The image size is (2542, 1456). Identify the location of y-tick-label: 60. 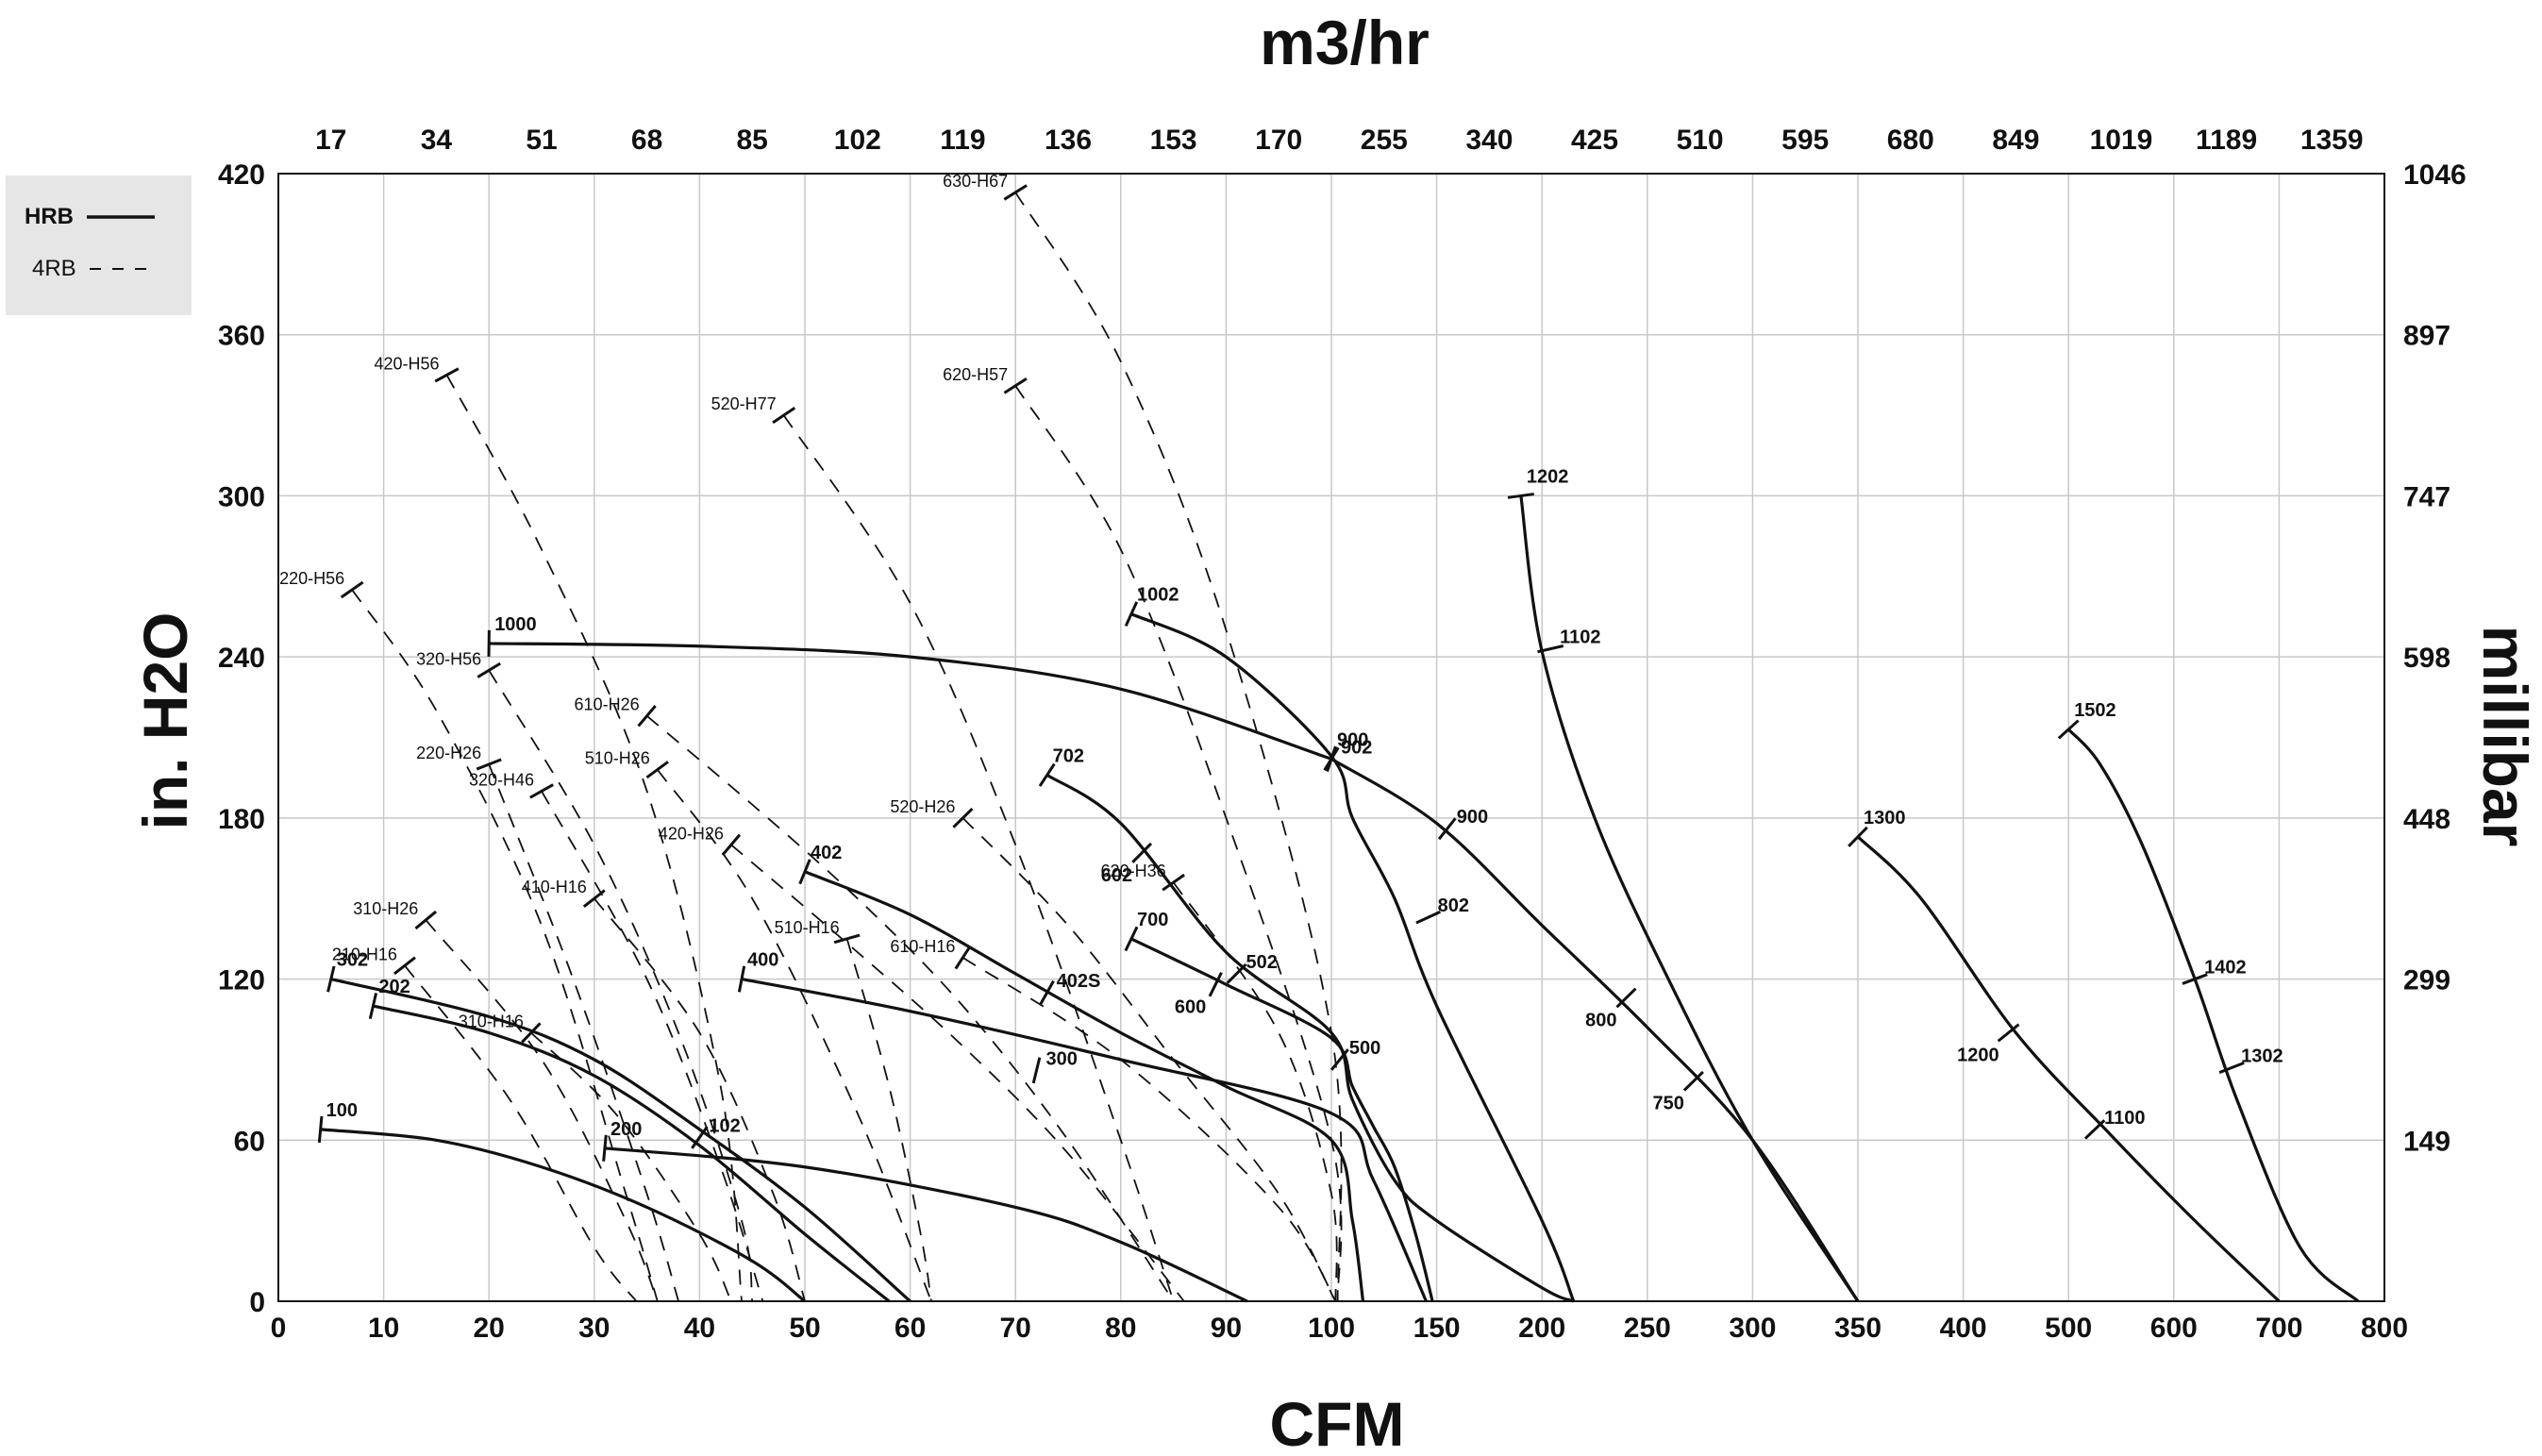
(249, 1141).